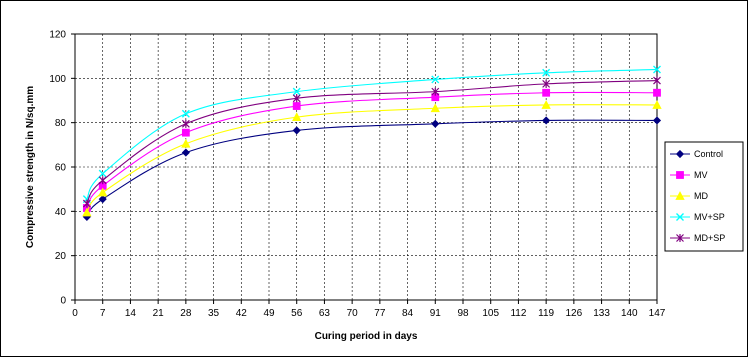 This screenshot has height=357, width=748. I want to click on x-tick-label: 98, so click(463, 313).